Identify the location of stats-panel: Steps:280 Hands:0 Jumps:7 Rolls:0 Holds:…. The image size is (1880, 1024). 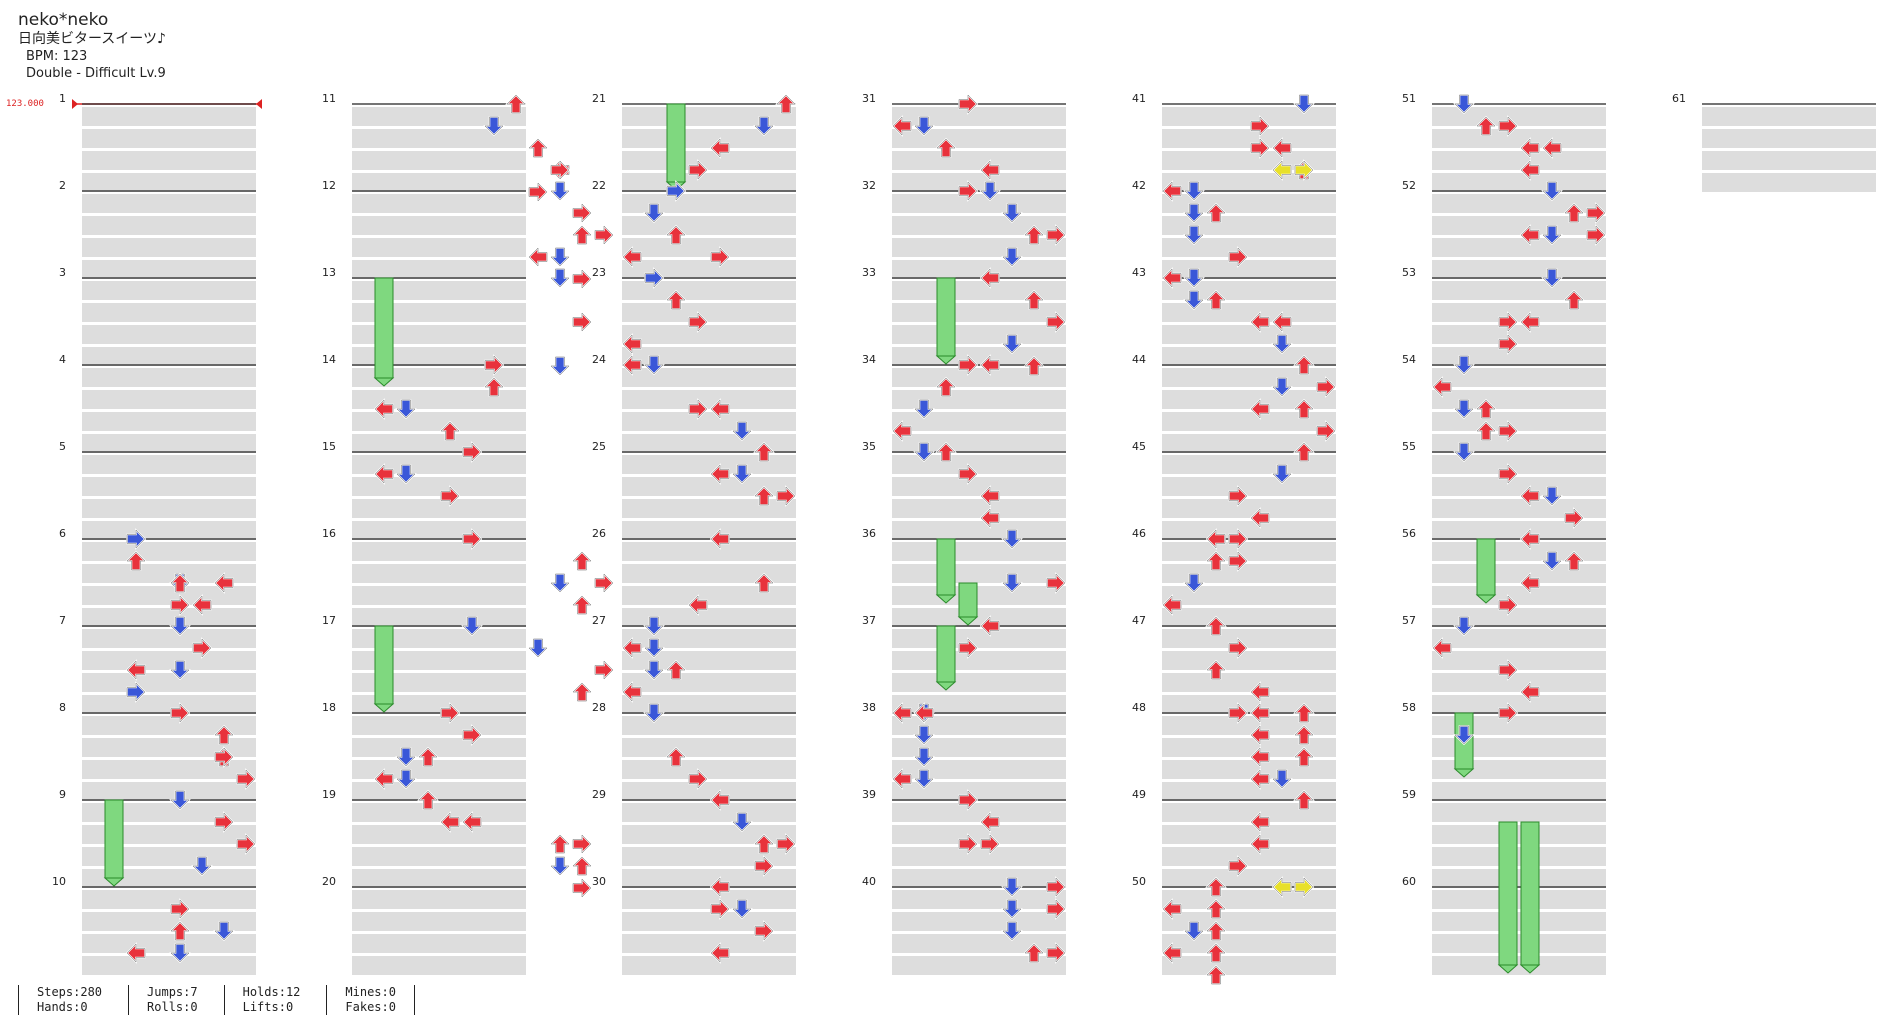
(216, 1000).